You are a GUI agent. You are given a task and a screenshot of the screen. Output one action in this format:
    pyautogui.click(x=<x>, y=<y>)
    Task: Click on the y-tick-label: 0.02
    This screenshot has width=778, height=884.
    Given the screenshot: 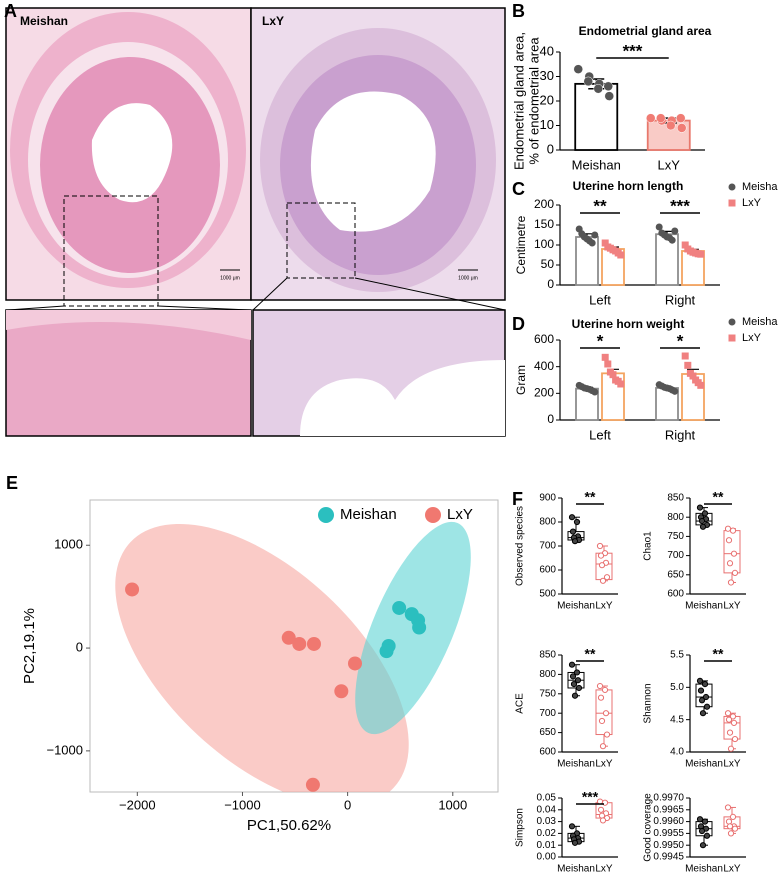 What is the action you would take?
    pyautogui.click(x=547, y=833)
    